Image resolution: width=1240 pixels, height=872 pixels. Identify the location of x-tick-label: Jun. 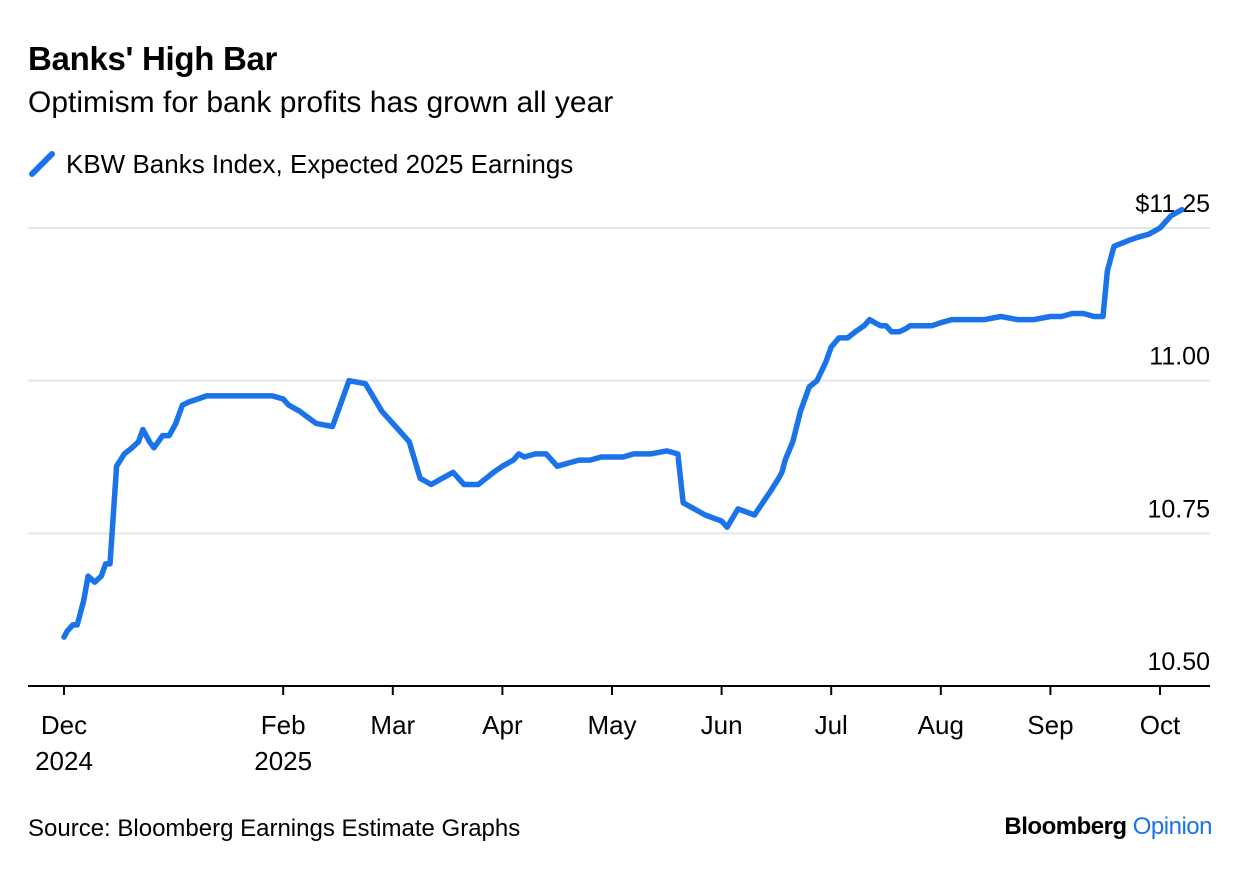
(722, 725).